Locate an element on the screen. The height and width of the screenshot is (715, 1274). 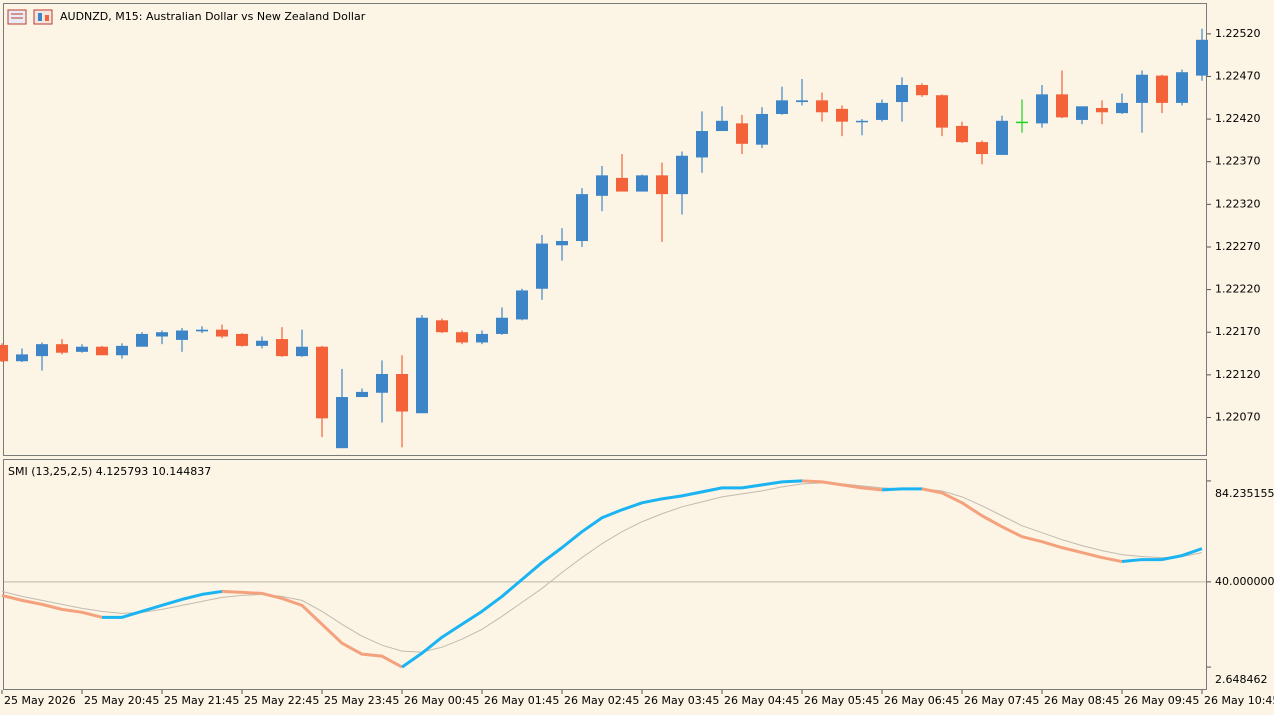
y-tick-label: 1.22120 is located at coordinates (1238, 374).